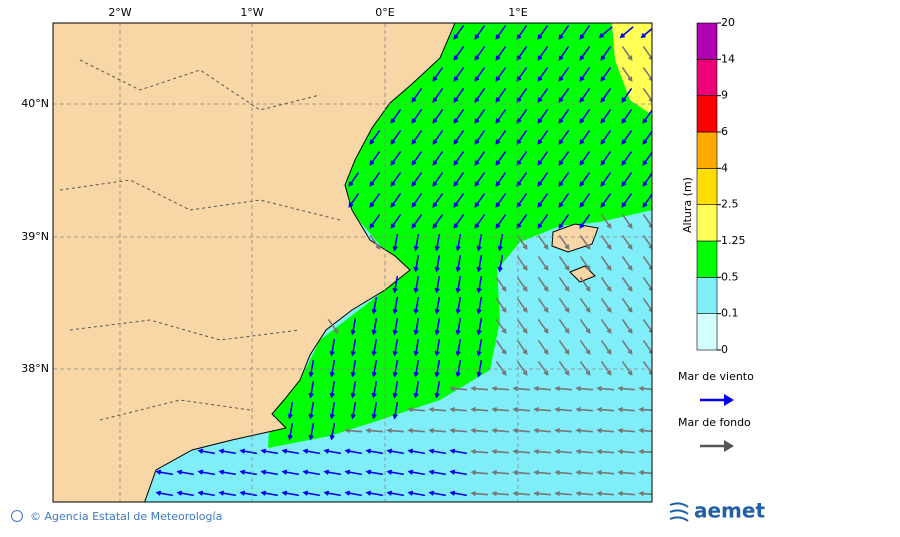  Describe the element at coordinates (384, 12) in the screenshot. I see `lon-label: 0°E` at that location.